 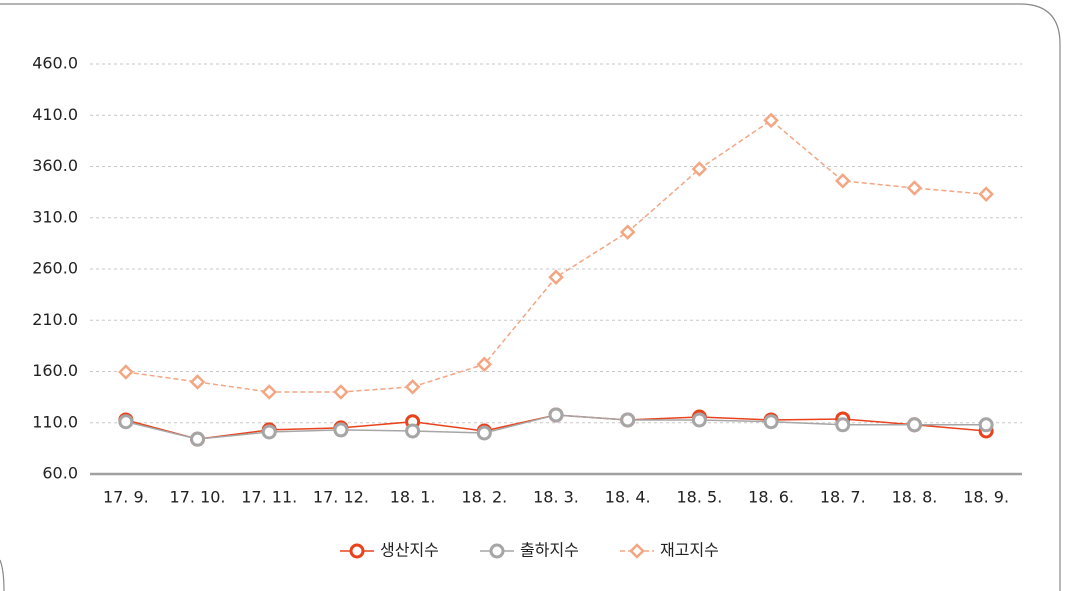 What do you see at coordinates (843, 497) in the screenshot?
I see `x-tick-label: 18. 7.` at bounding box center [843, 497].